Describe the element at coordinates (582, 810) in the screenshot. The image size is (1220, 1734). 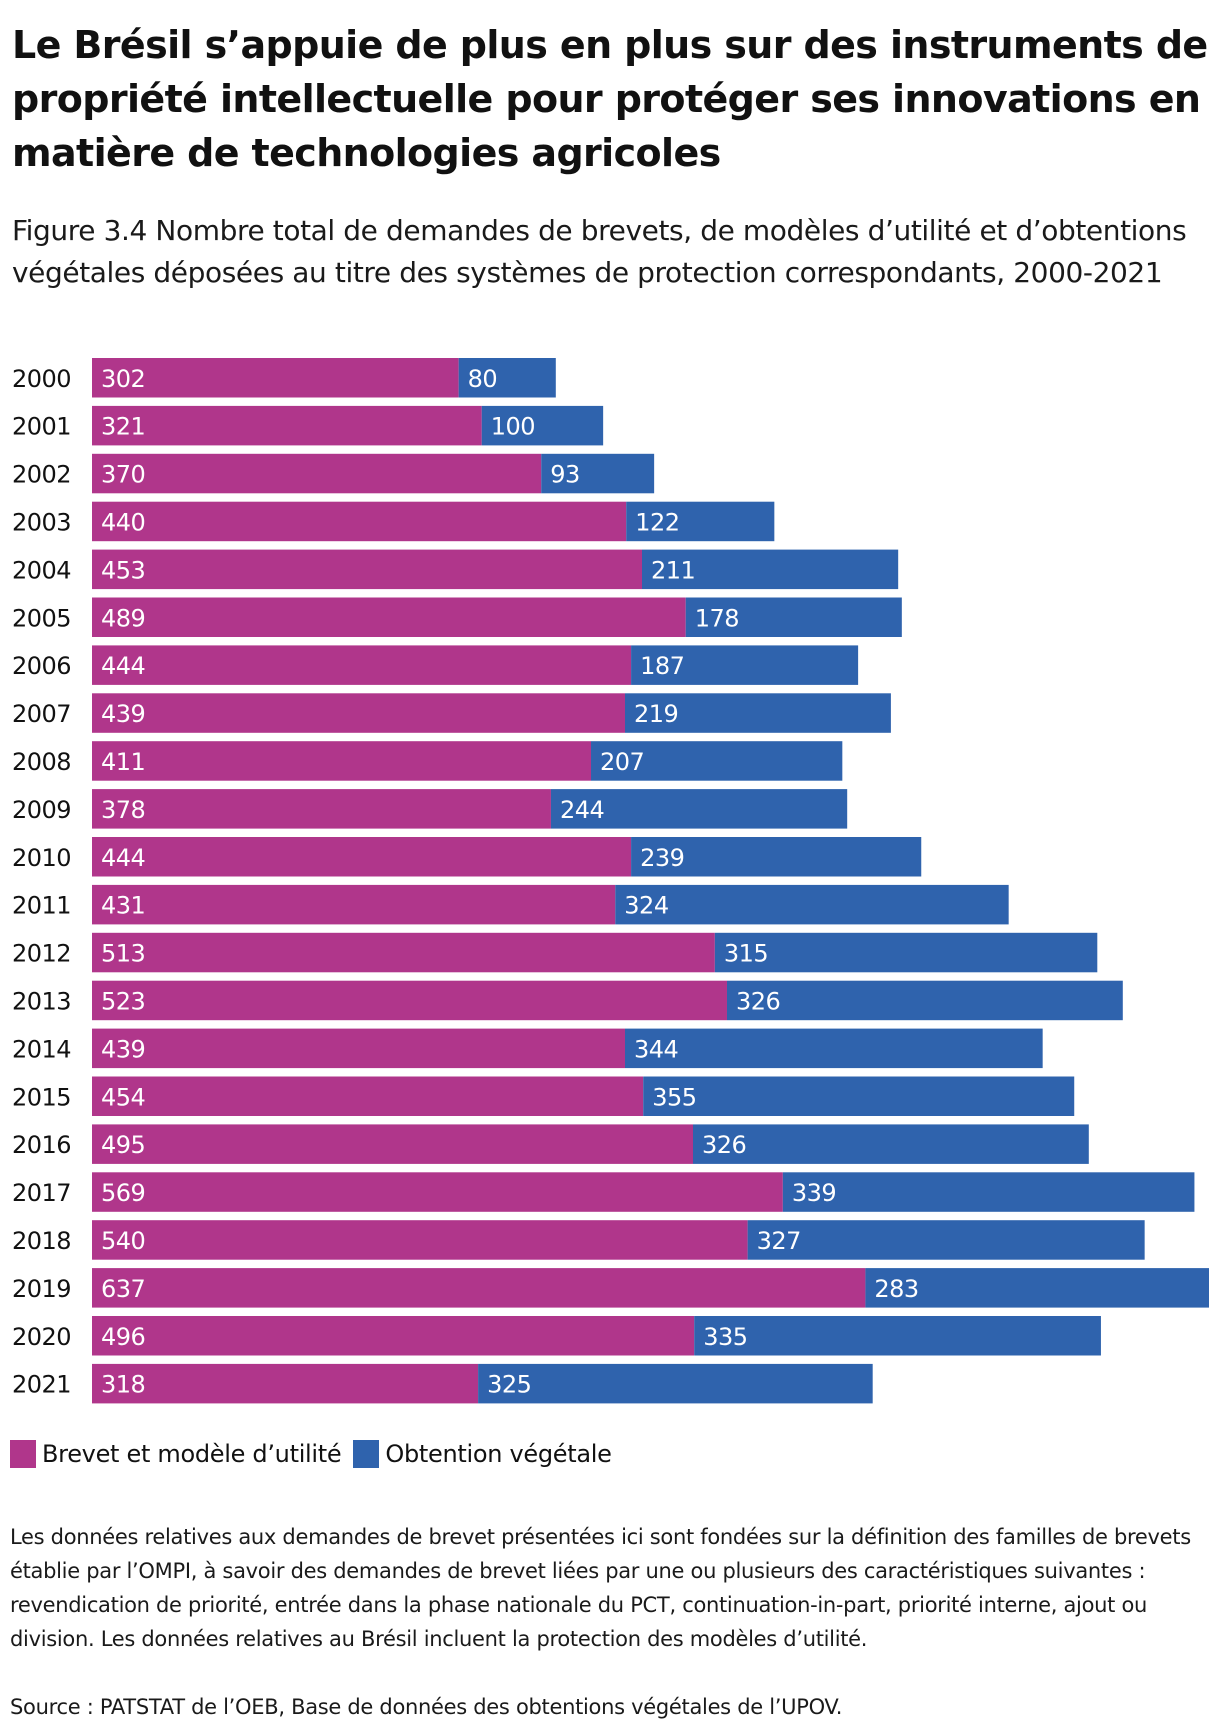
I see `value-label-obtention: 244` at that location.